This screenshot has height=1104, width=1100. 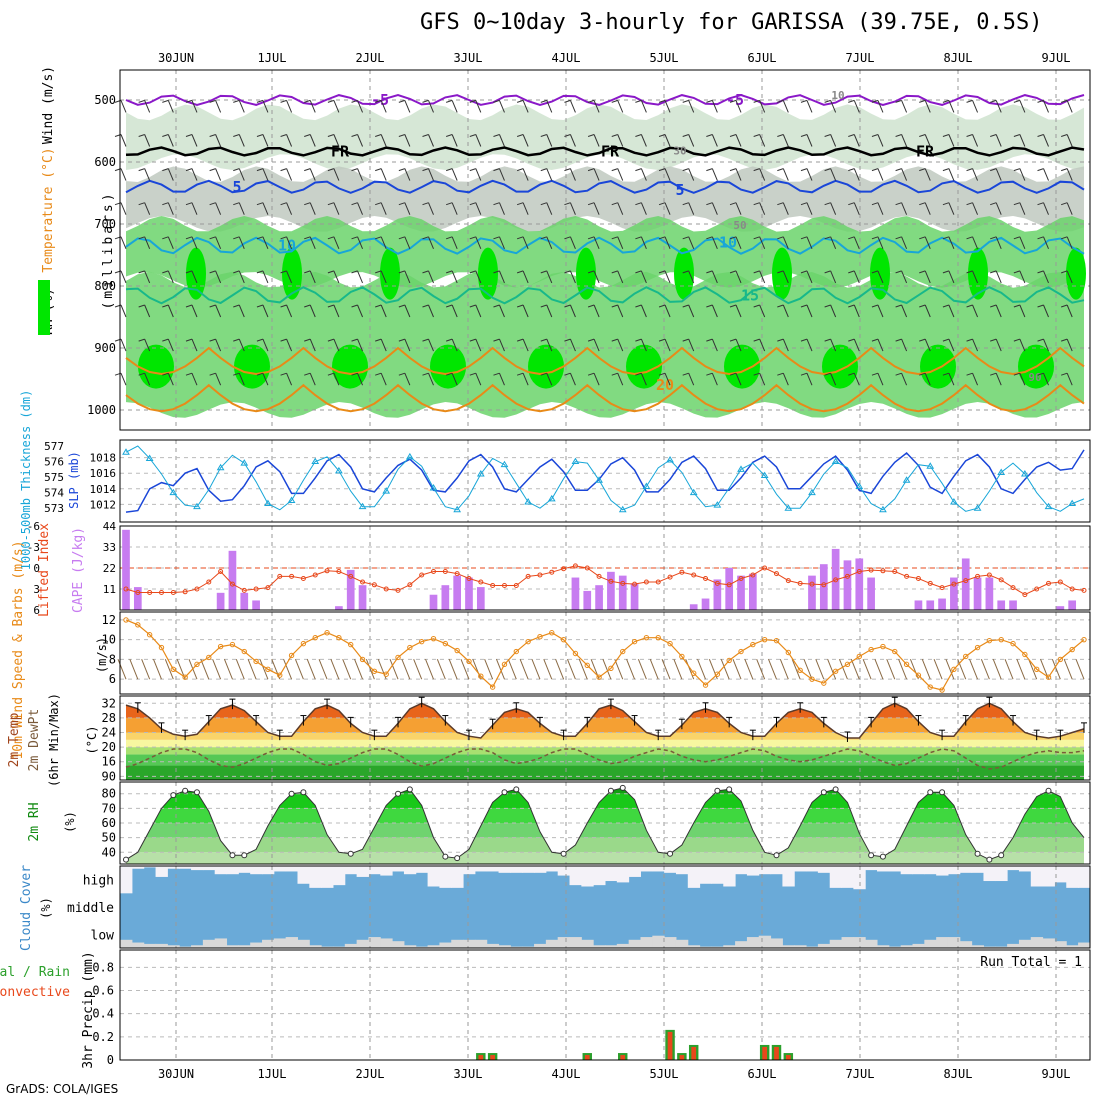 What do you see at coordinates (109, 823) in the screenshot?
I see `rh-tick-label-2: 60` at bounding box center [109, 823].